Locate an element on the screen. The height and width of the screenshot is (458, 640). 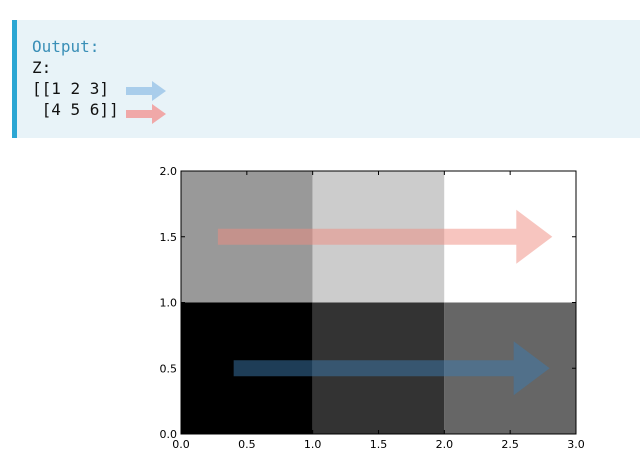
y-tick-label: 1.0 is located at coordinates (169, 303).